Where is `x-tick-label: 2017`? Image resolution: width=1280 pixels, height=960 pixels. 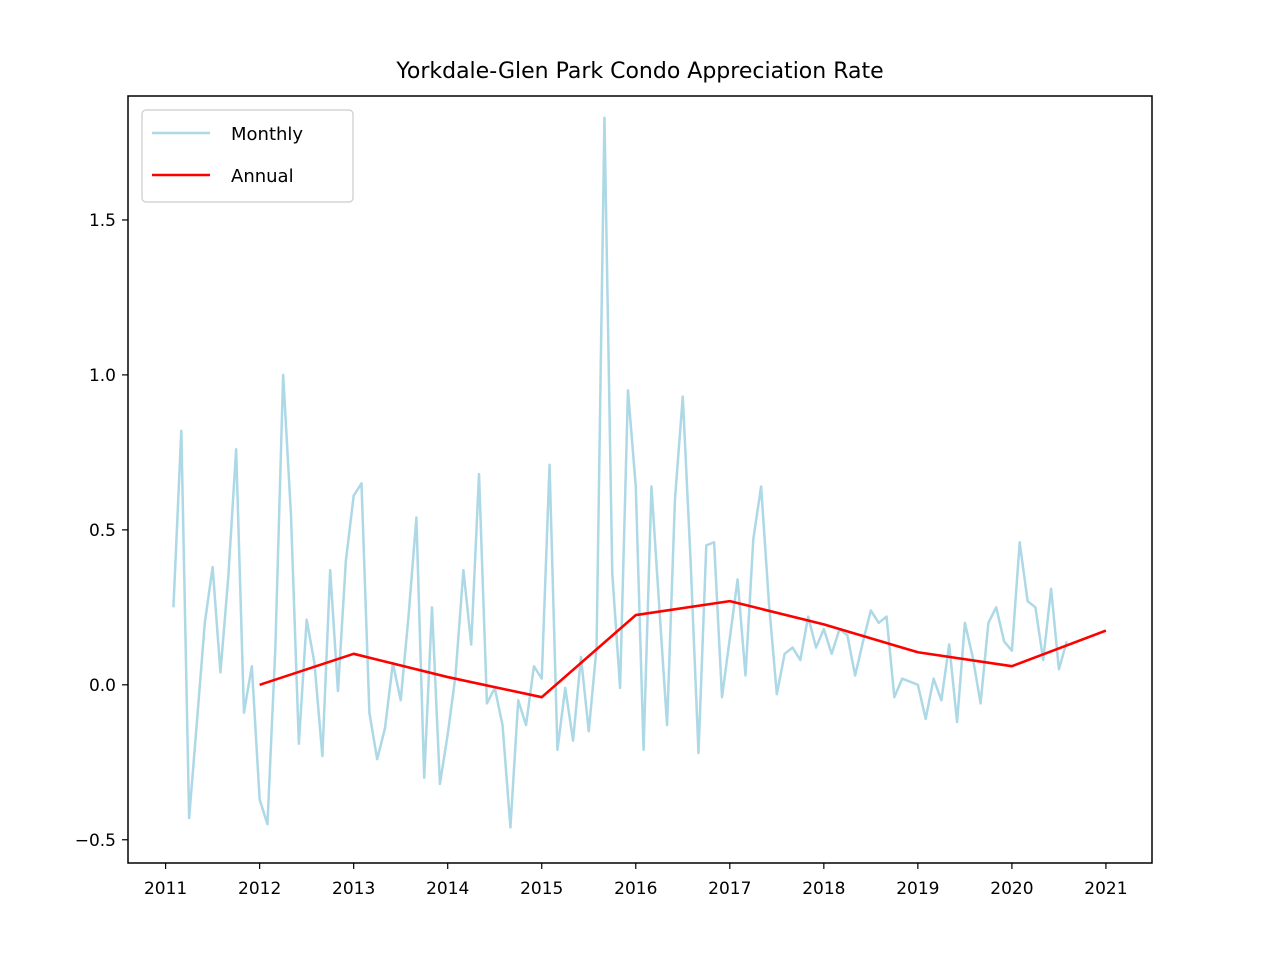 x-tick-label: 2017 is located at coordinates (729, 889).